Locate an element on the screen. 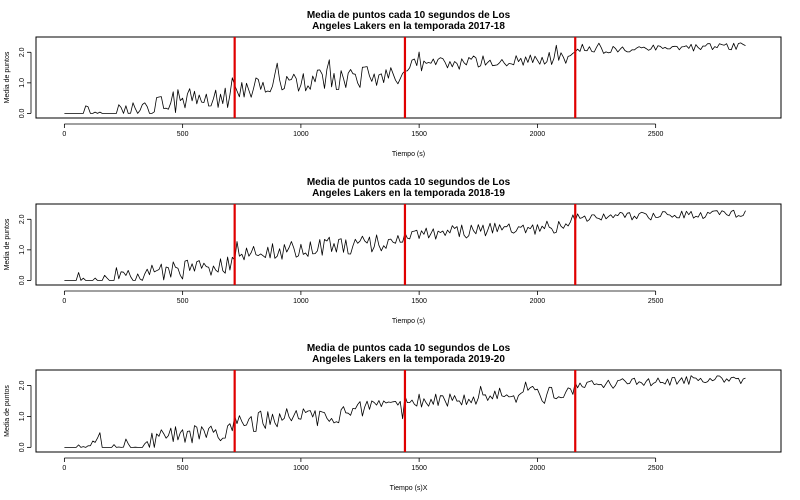 The width and height of the screenshot is (800, 500). chart-title-line: Angeles Lakers en la temporada 2019-20 is located at coordinates (408, 359).